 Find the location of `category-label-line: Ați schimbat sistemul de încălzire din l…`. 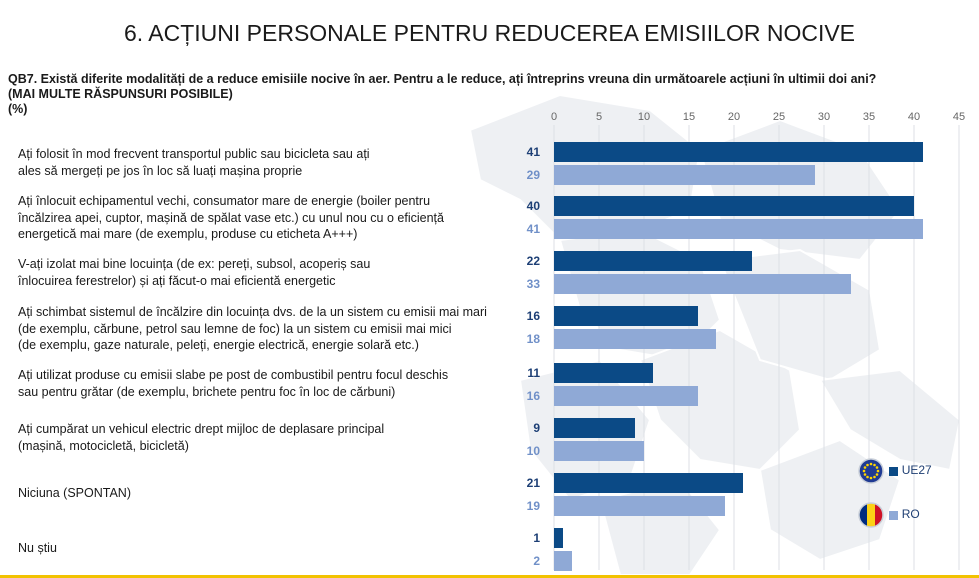

category-label-line: Ați schimbat sistemul de încălzire din l… is located at coordinates (252, 312).